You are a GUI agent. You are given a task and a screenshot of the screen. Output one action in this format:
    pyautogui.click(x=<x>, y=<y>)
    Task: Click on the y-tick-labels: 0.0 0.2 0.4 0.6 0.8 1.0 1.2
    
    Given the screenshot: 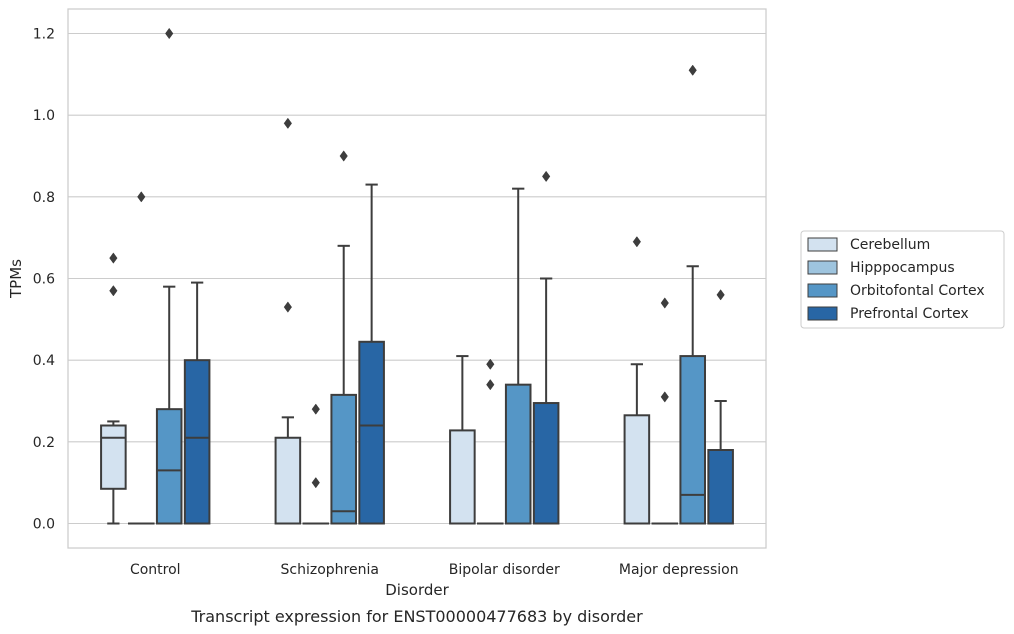 What is the action you would take?
    pyautogui.click(x=44, y=280)
    